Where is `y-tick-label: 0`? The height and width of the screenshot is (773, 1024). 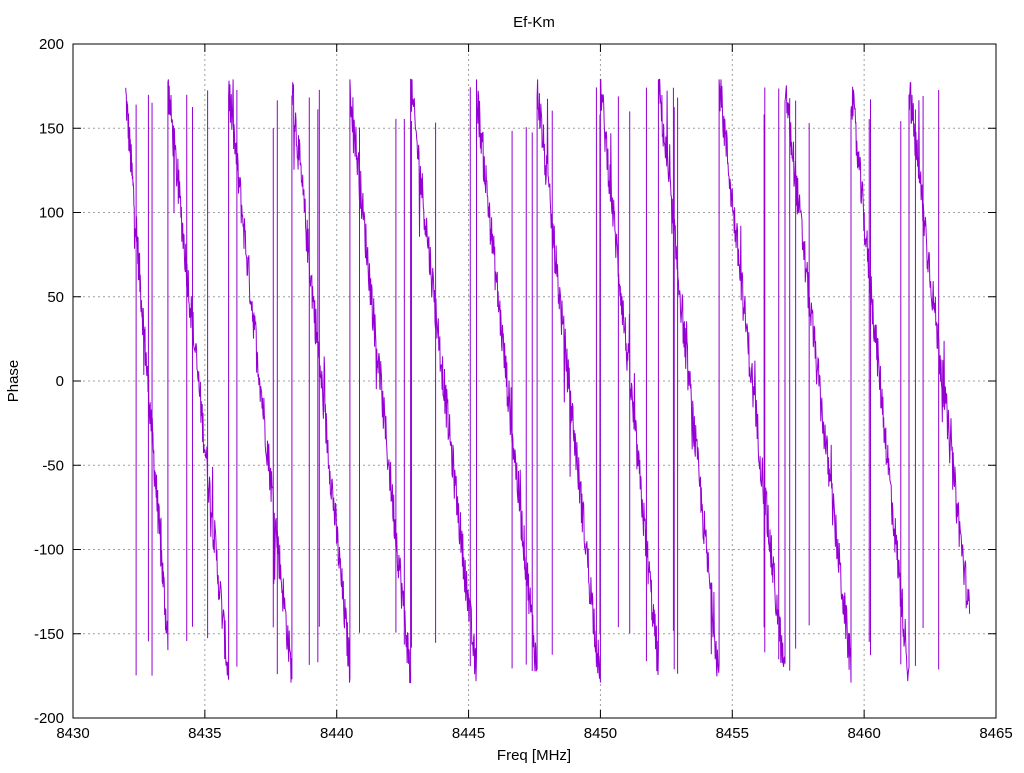
y-tick-label: 0 is located at coordinates (60, 381).